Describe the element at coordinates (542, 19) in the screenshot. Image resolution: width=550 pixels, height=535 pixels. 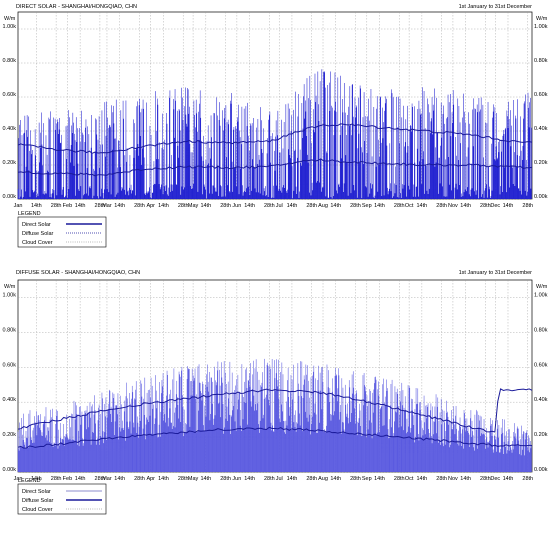
I see `y-axis-label-right: W/m` at that location.